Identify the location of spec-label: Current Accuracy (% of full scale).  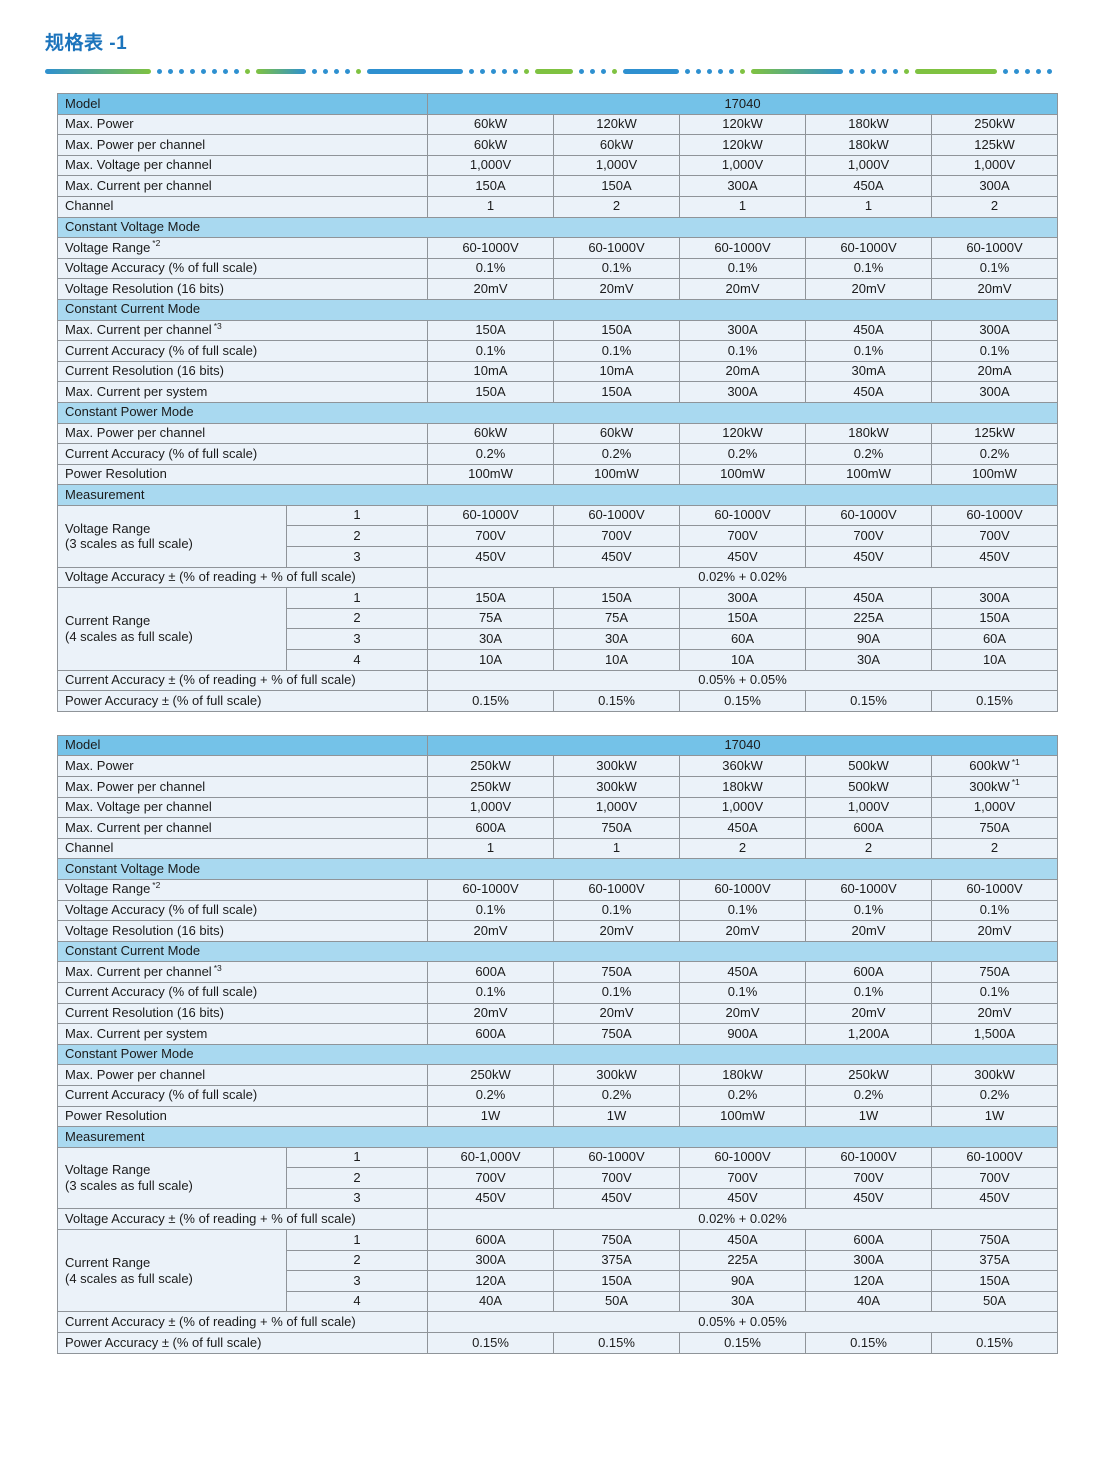
(242, 454).